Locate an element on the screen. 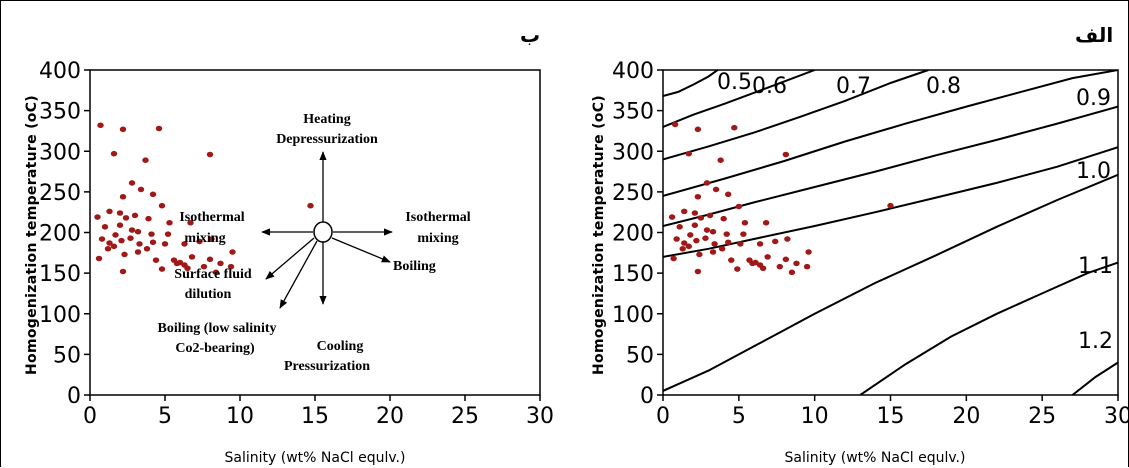 This screenshot has height=468, width=1129. y-axis-label-b: Homogenization temperature (oC) is located at coordinates (32, 235).